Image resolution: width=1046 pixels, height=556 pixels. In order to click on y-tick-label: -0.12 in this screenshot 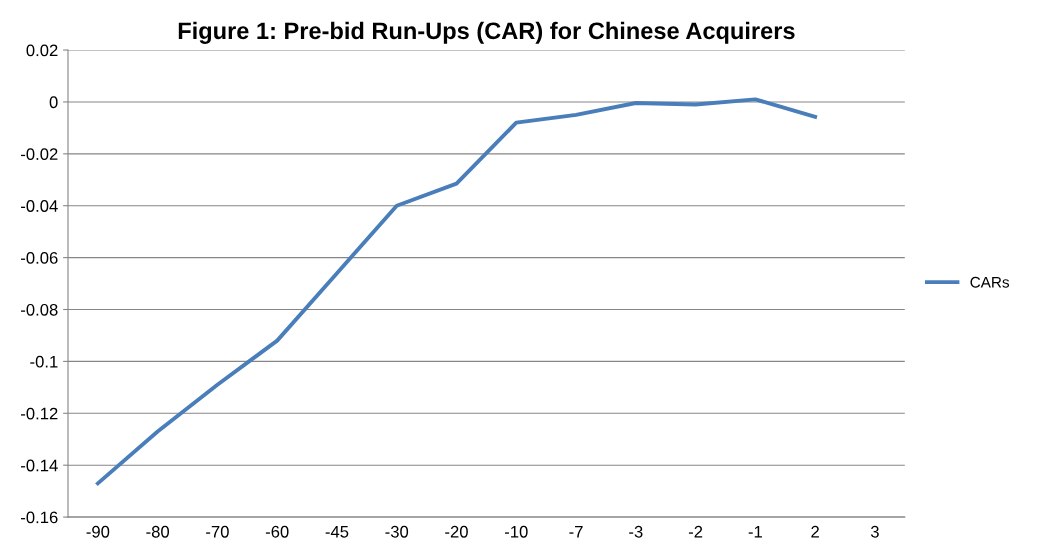, I will do `click(39, 413)`.